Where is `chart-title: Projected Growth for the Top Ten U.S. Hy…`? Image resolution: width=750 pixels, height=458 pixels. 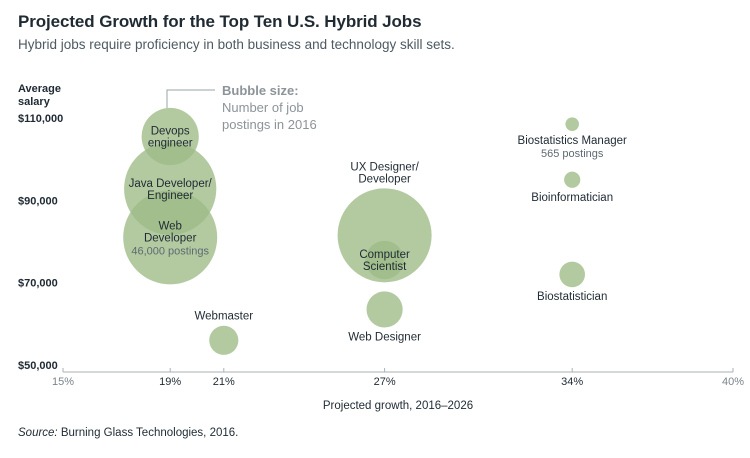 chart-title: Projected Growth for the Top Ten U.S. Hy… is located at coordinates (220, 21).